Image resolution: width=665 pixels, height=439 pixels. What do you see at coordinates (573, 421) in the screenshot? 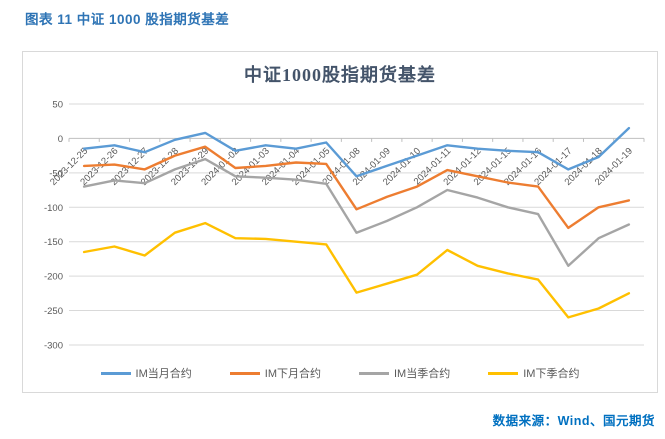
I see `data-source-text: 数据来源：Wind、国元期货` at bounding box center [573, 421].